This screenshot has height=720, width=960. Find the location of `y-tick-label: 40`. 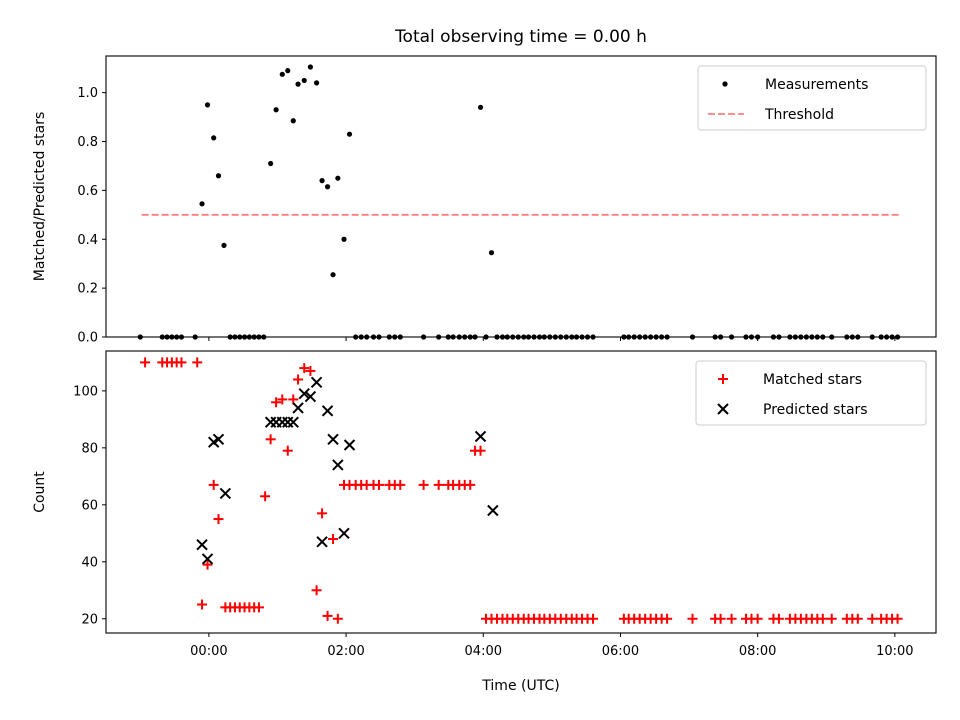

y-tick-label: 40 is located at coordinates (89, 562).